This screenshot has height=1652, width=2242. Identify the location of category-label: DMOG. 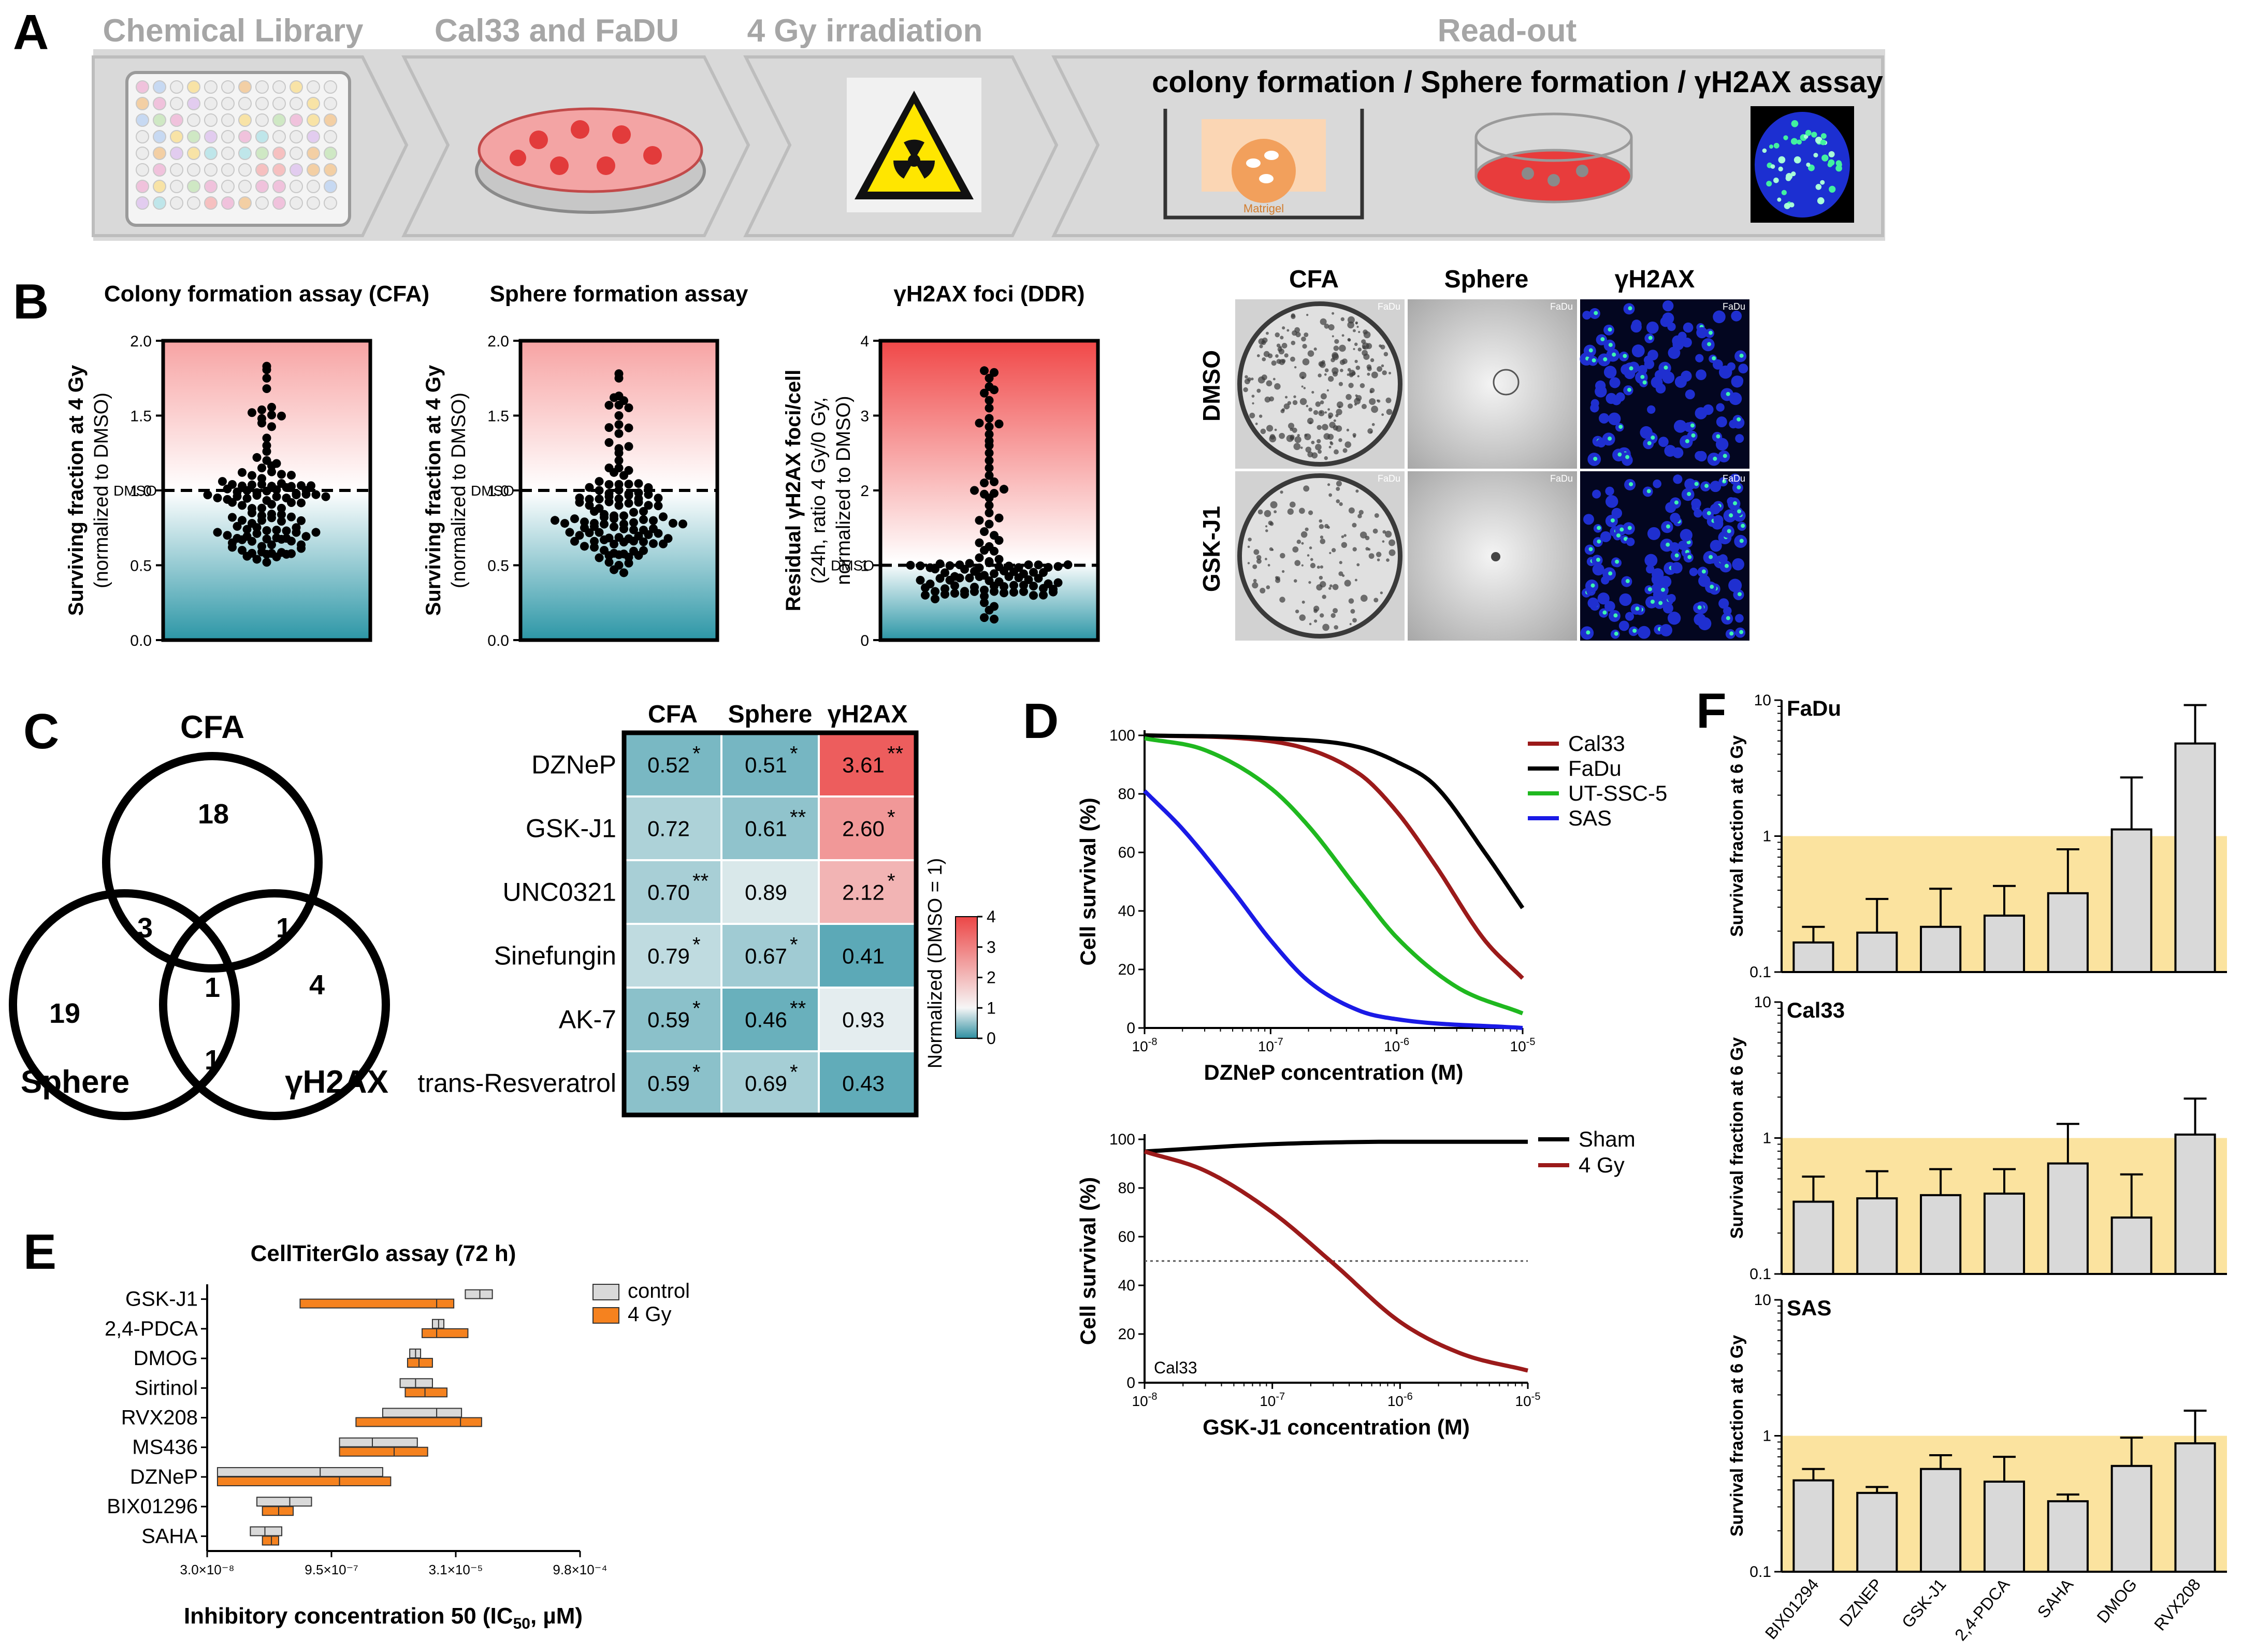
(166, 1358).